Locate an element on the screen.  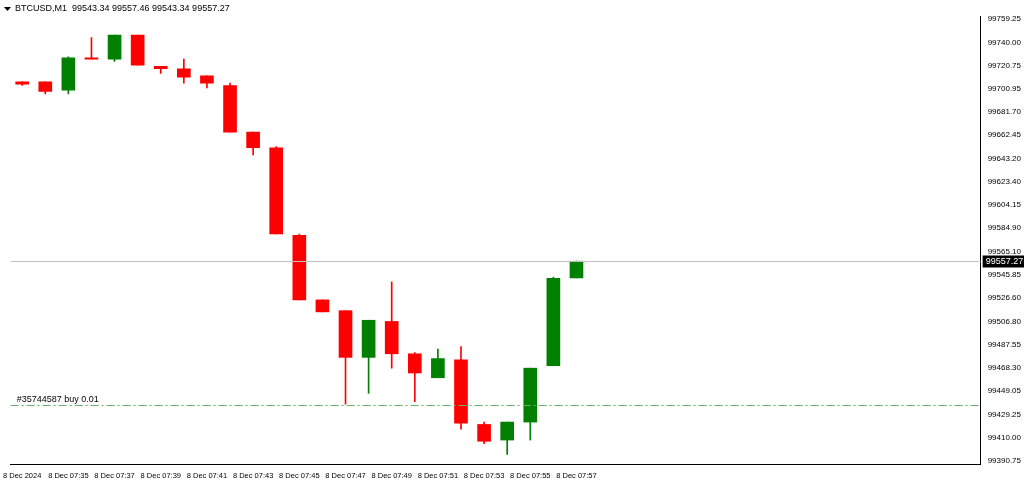
y-tick-label: 99759.25 is located at coordinates (1004, 19).